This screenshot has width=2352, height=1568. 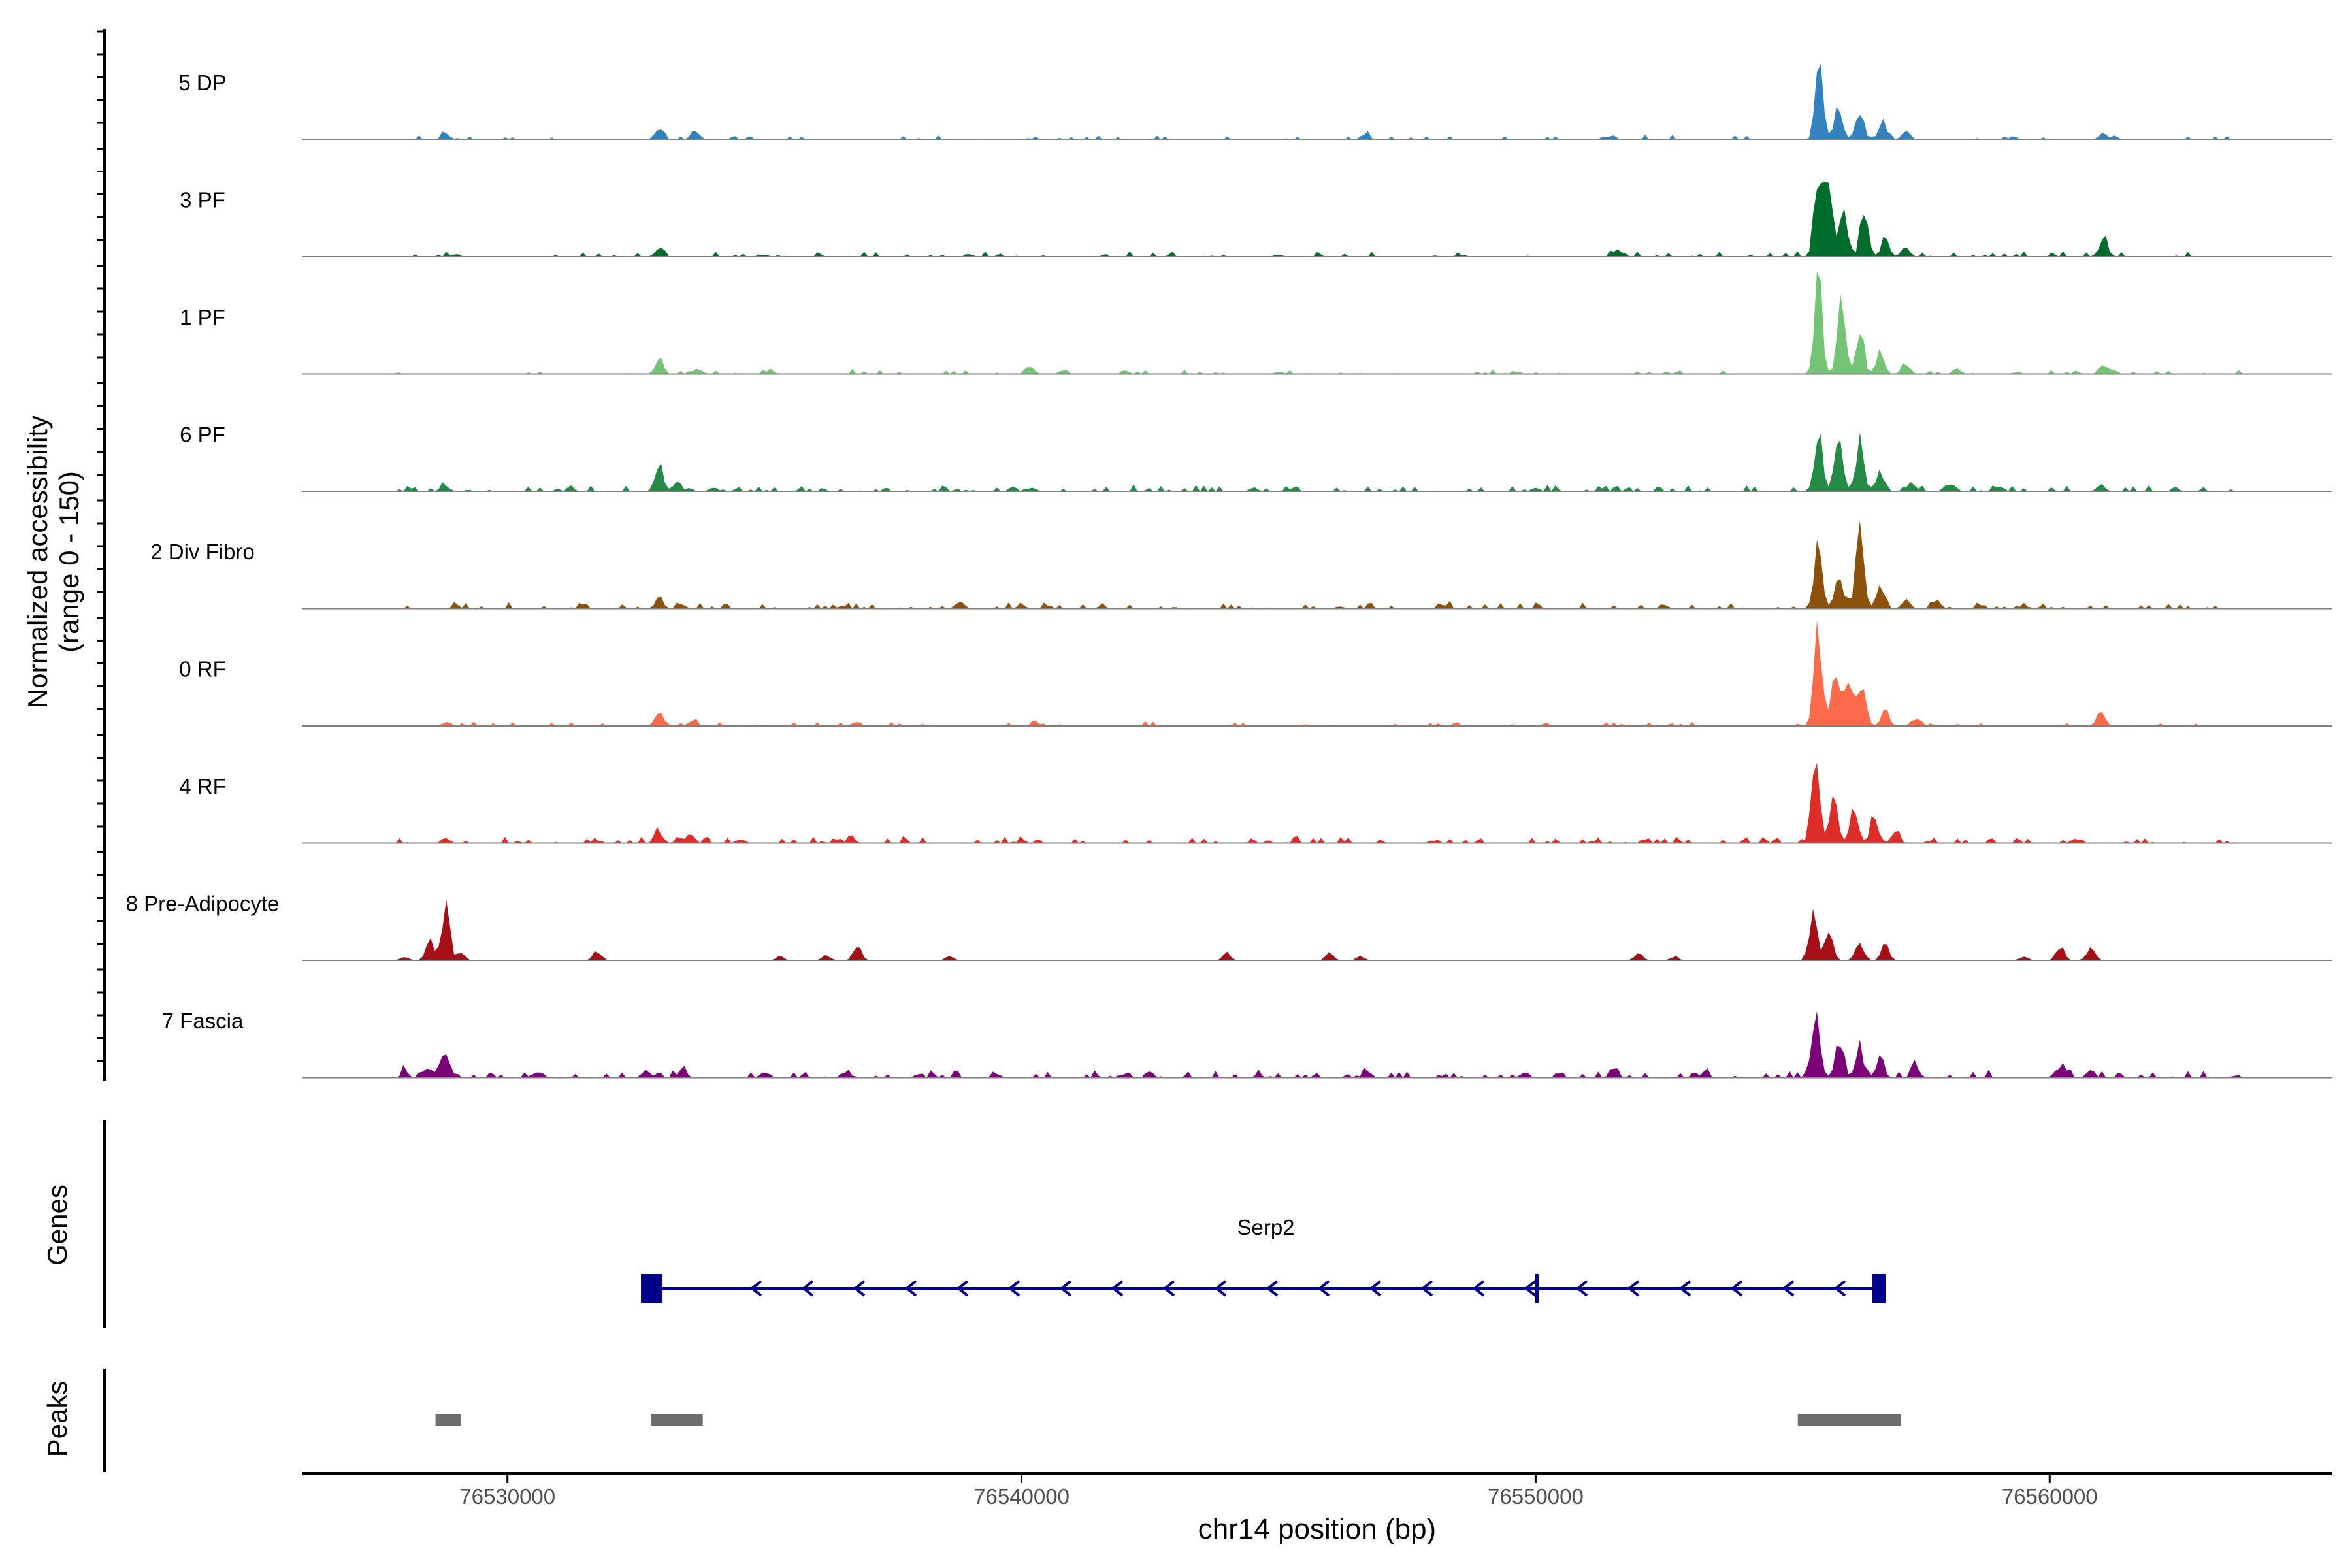 What do you see at coordinates (202, 786) in the screenshot?
I see `track-label: 4 RF` at bounding box center [202, 786].